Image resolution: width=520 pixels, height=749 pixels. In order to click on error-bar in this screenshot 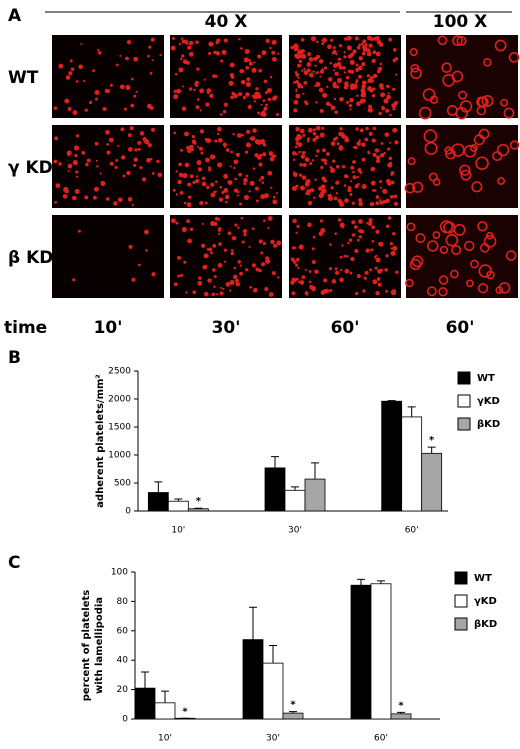, I will do `click(145, 680)`.